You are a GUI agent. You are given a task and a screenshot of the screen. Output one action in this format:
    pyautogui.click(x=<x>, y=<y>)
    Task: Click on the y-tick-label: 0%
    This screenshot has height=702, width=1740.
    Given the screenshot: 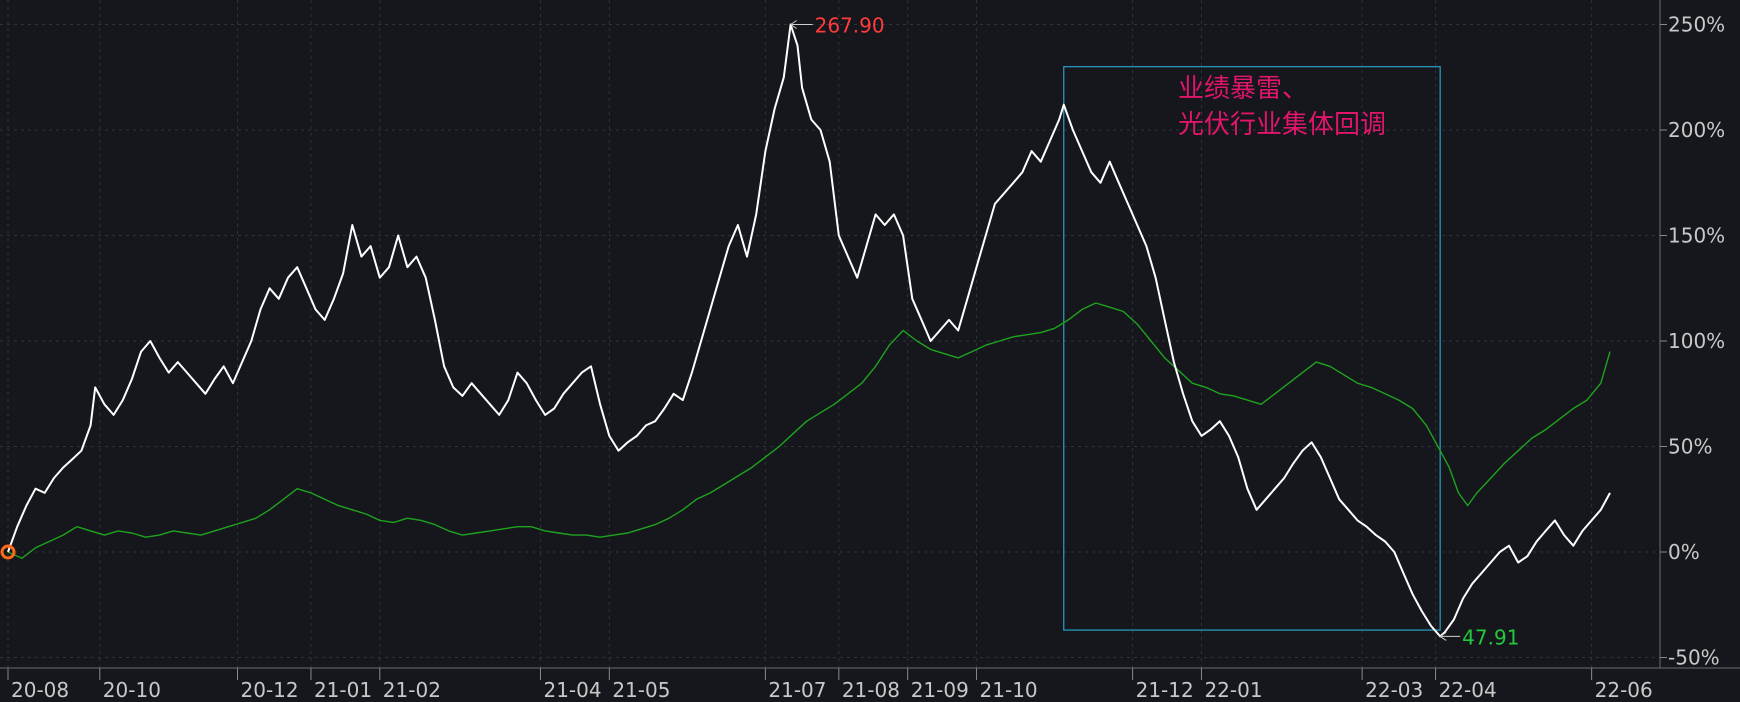 What is the action you would take?
    pyautogui.click(x=1684, y=552)
    